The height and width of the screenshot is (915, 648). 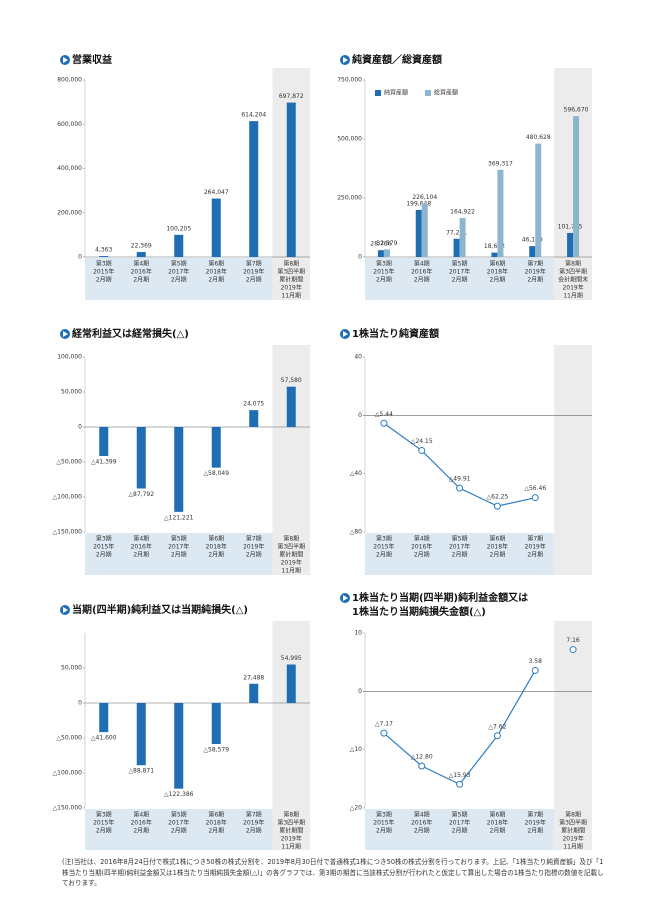 What do you see at coordinates (291, 658) in the screenshot?
I see `data-label: 54,995` at bounding box center [291, 658].